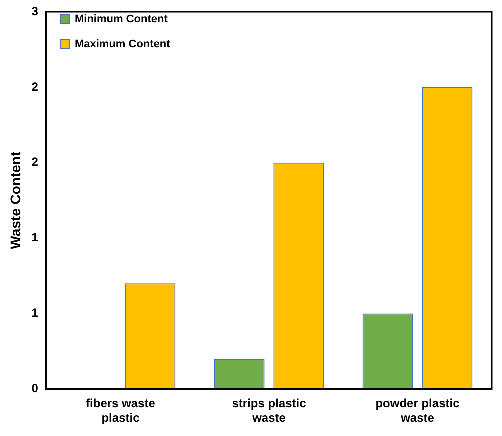 This screenshot has height=436, width=502. Describe the element at coordinates (35, 11) in the screenshot. I see `y-tick-label: 3` at that location.